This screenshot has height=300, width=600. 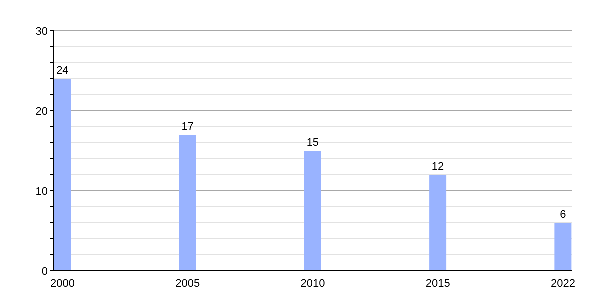 I want to click on y-tick-label: 0, so click(x=45, y=272).